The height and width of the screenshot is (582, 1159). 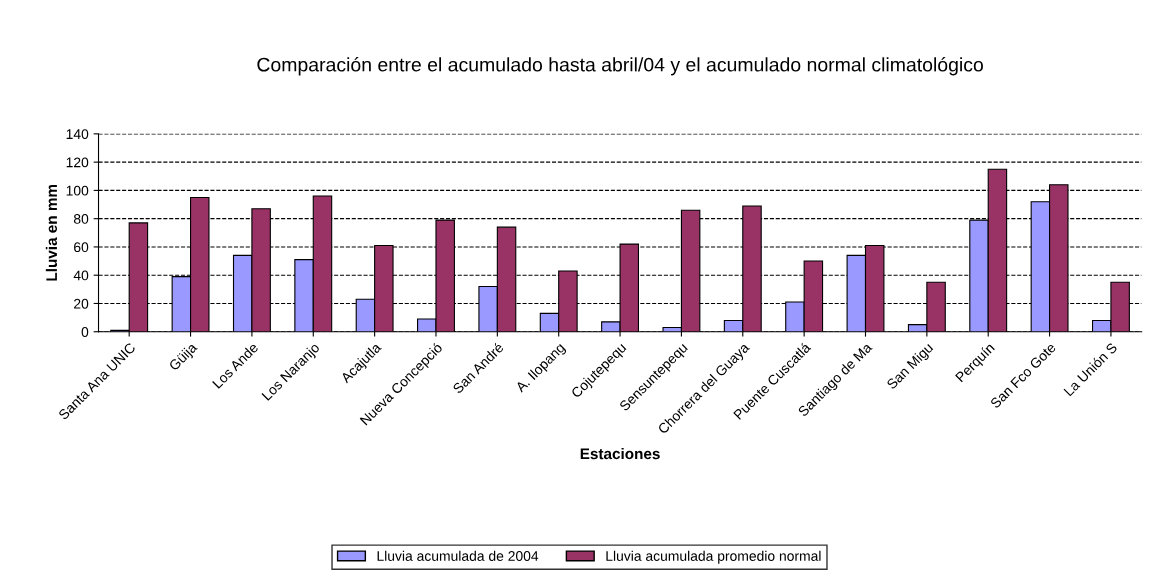 I want to click on y-tick-label: 80, so click(x=81, y=219).